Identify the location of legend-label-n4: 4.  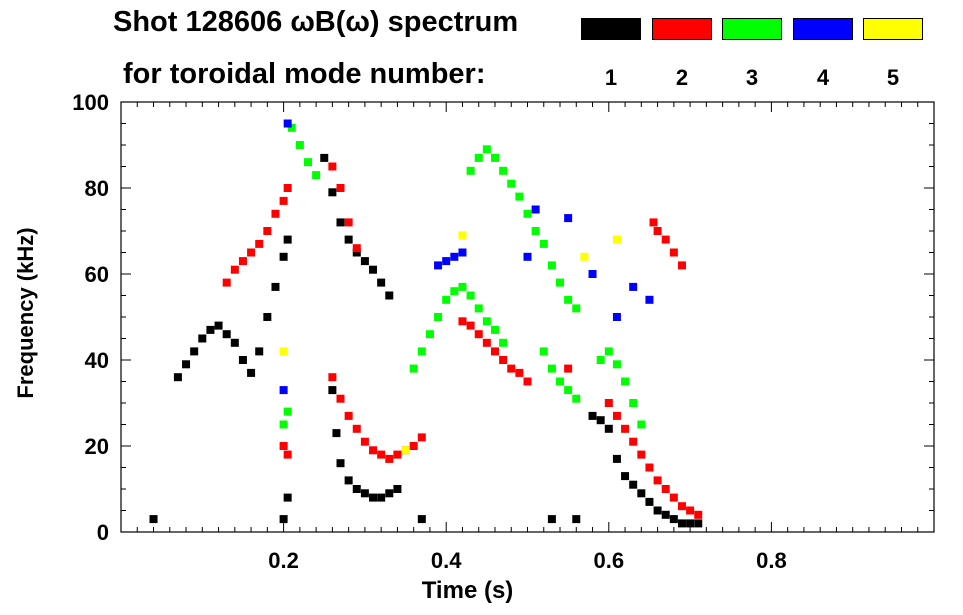
(823, 77).